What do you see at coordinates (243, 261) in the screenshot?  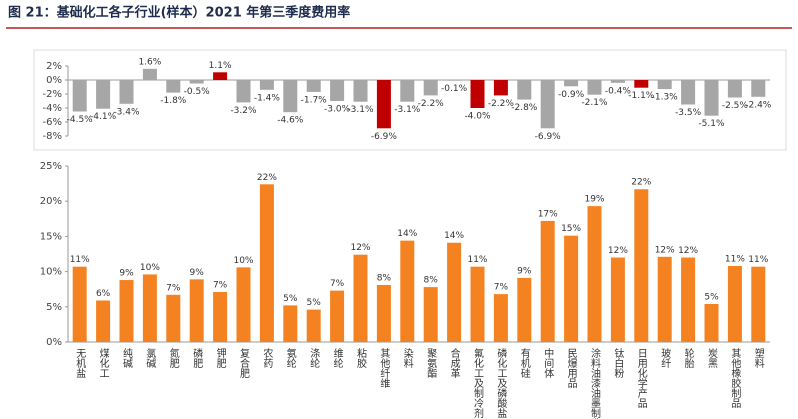 I see `value-label: 10%` at bounding box center [243, 261].